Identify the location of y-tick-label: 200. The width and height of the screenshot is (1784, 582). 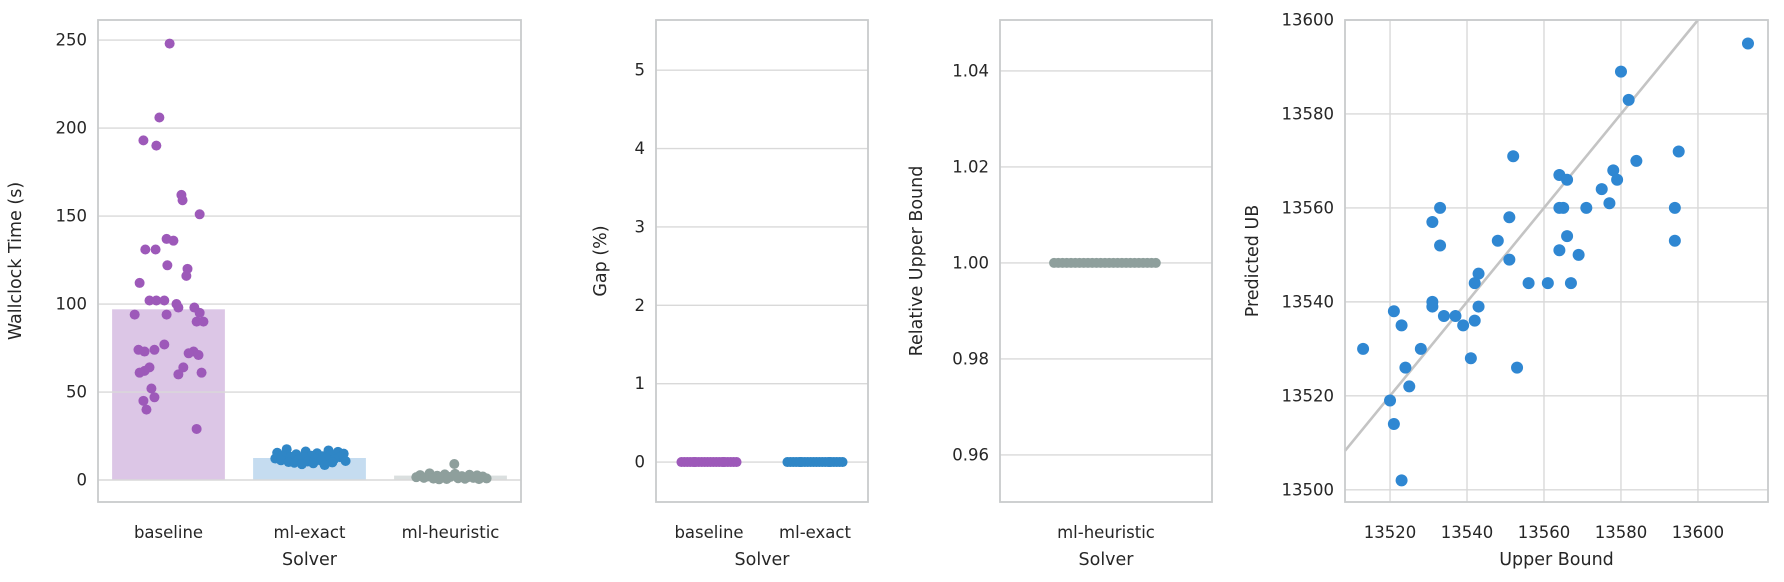
(72, 128).